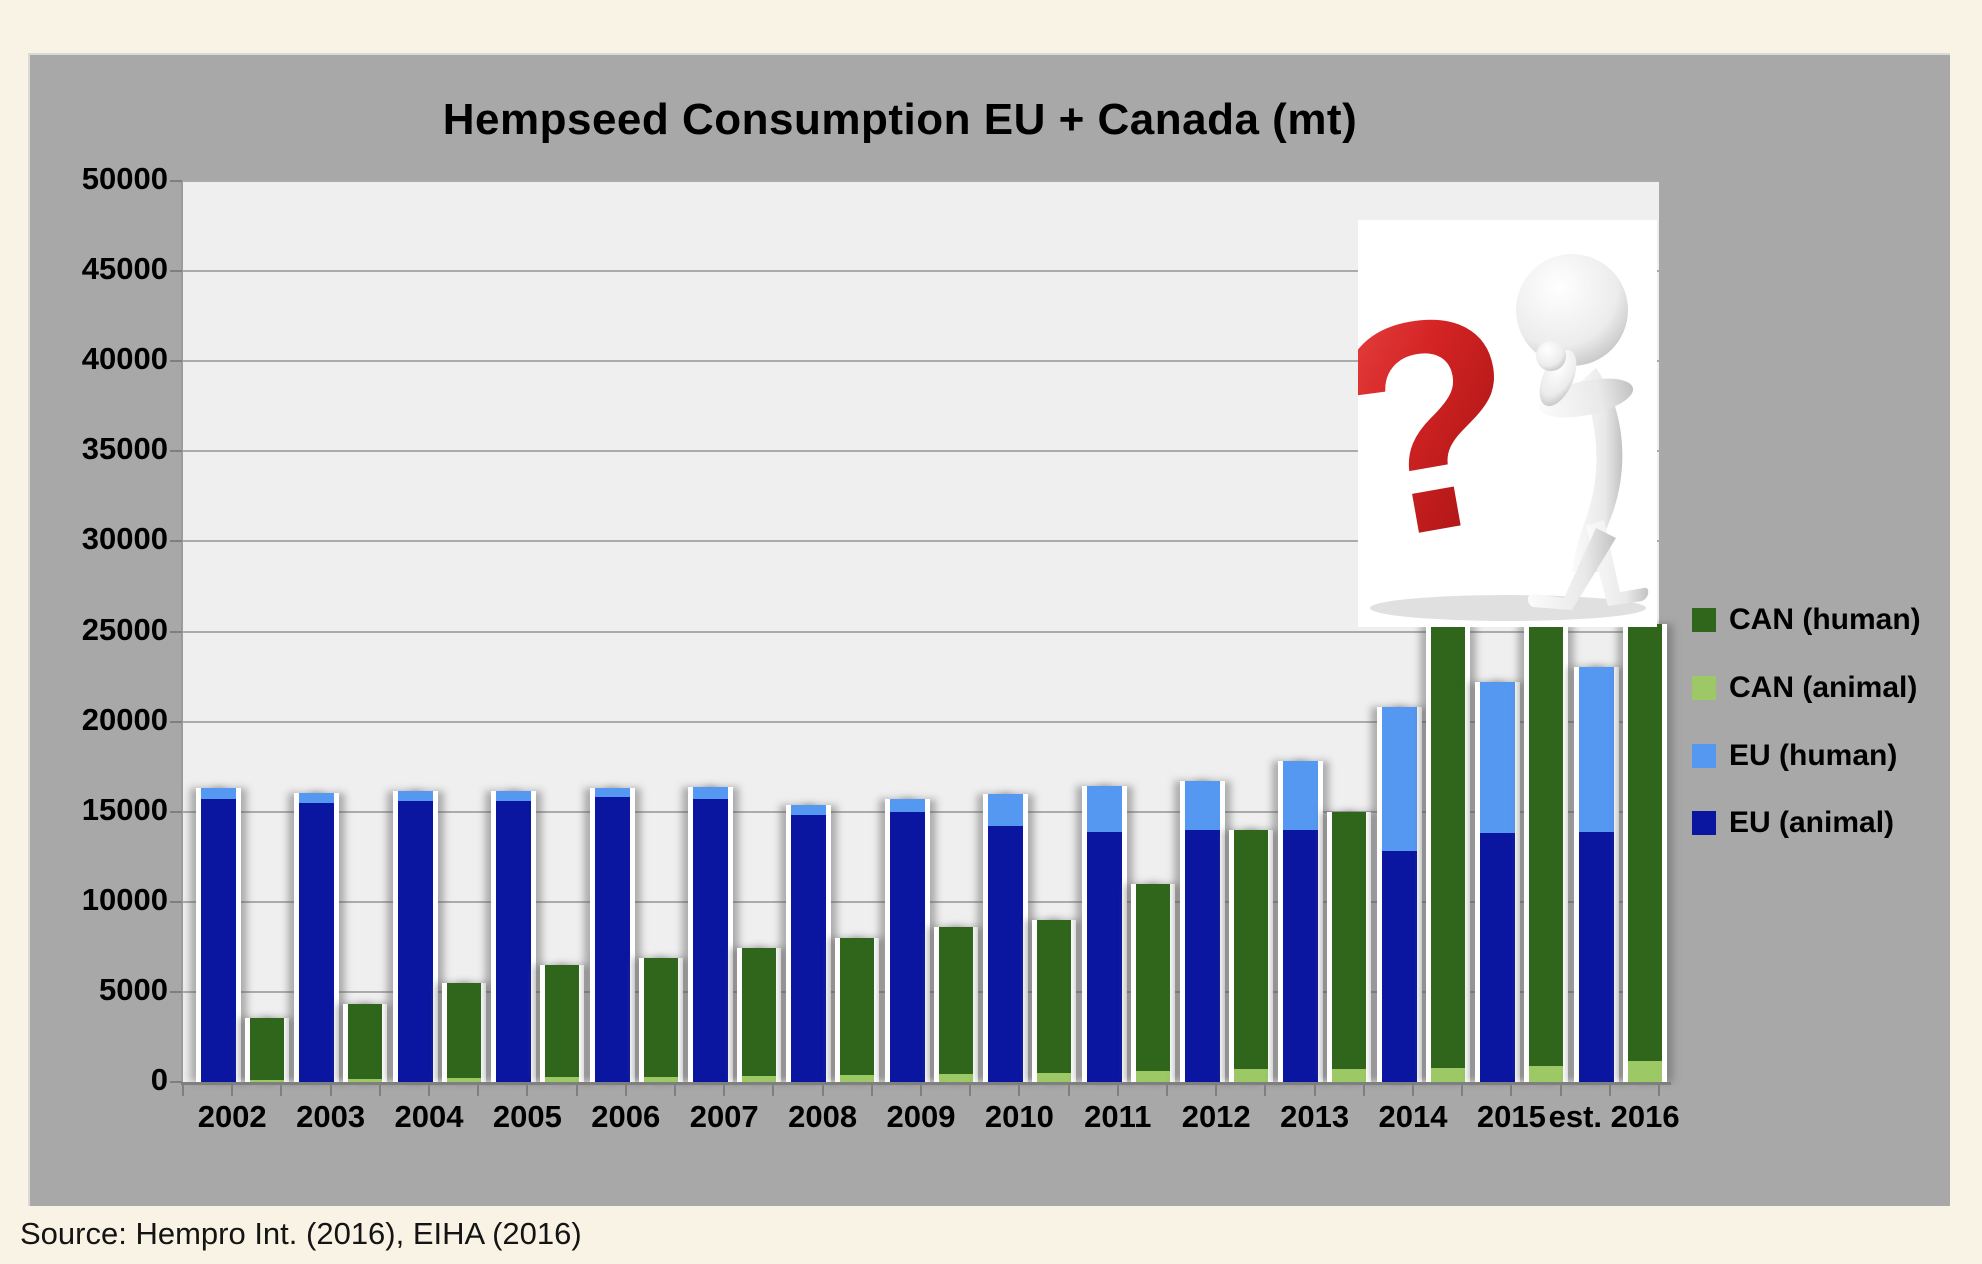 The height and width of the screenshot is (1264, 1982). I want to click on bar-can-2006, so click(660, 1019).